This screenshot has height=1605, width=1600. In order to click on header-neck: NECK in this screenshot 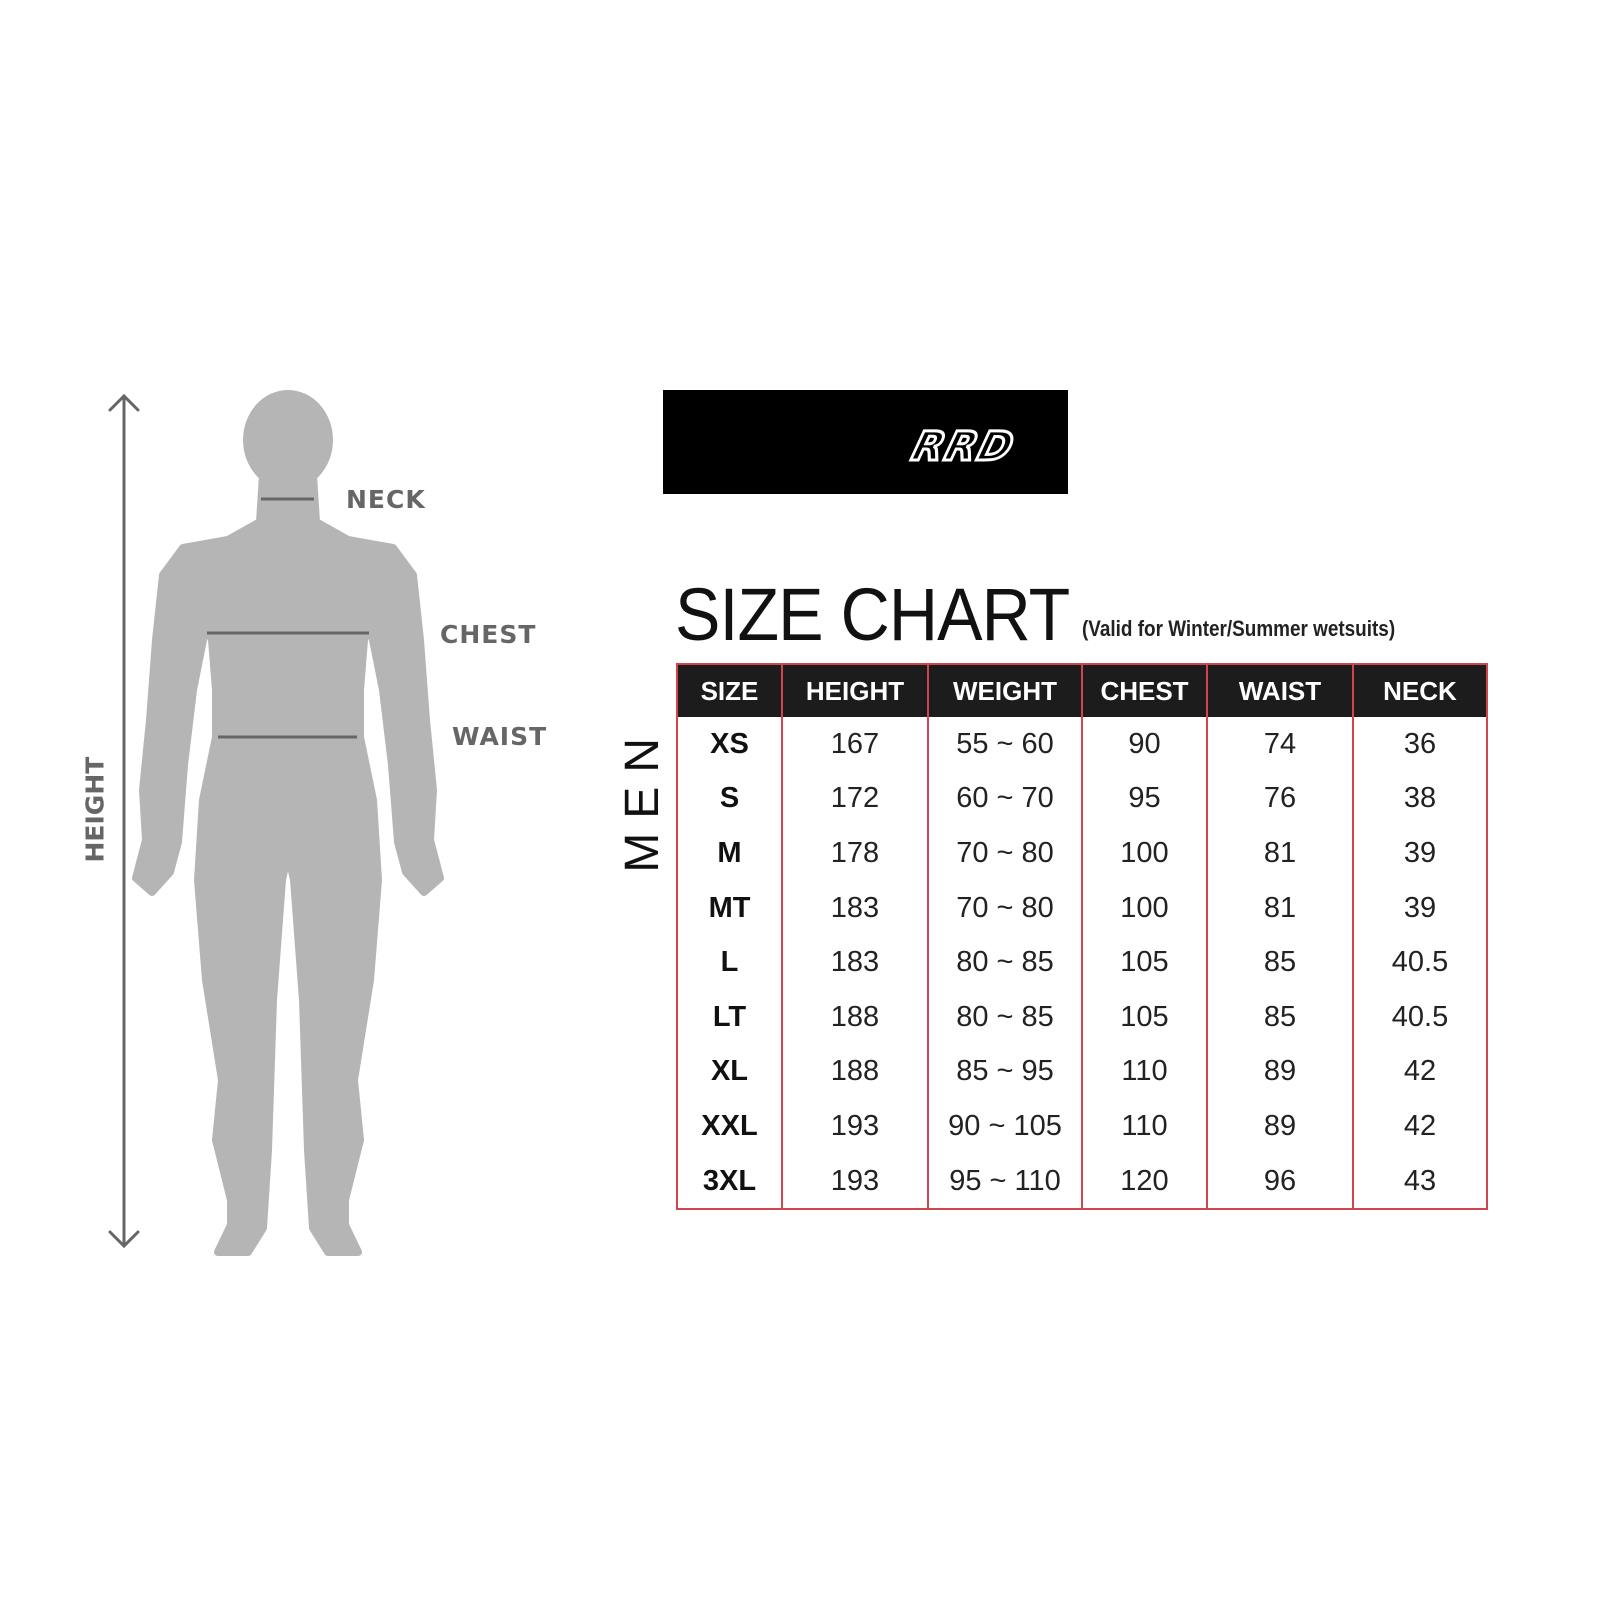, I will do `click(1420, 690)`.